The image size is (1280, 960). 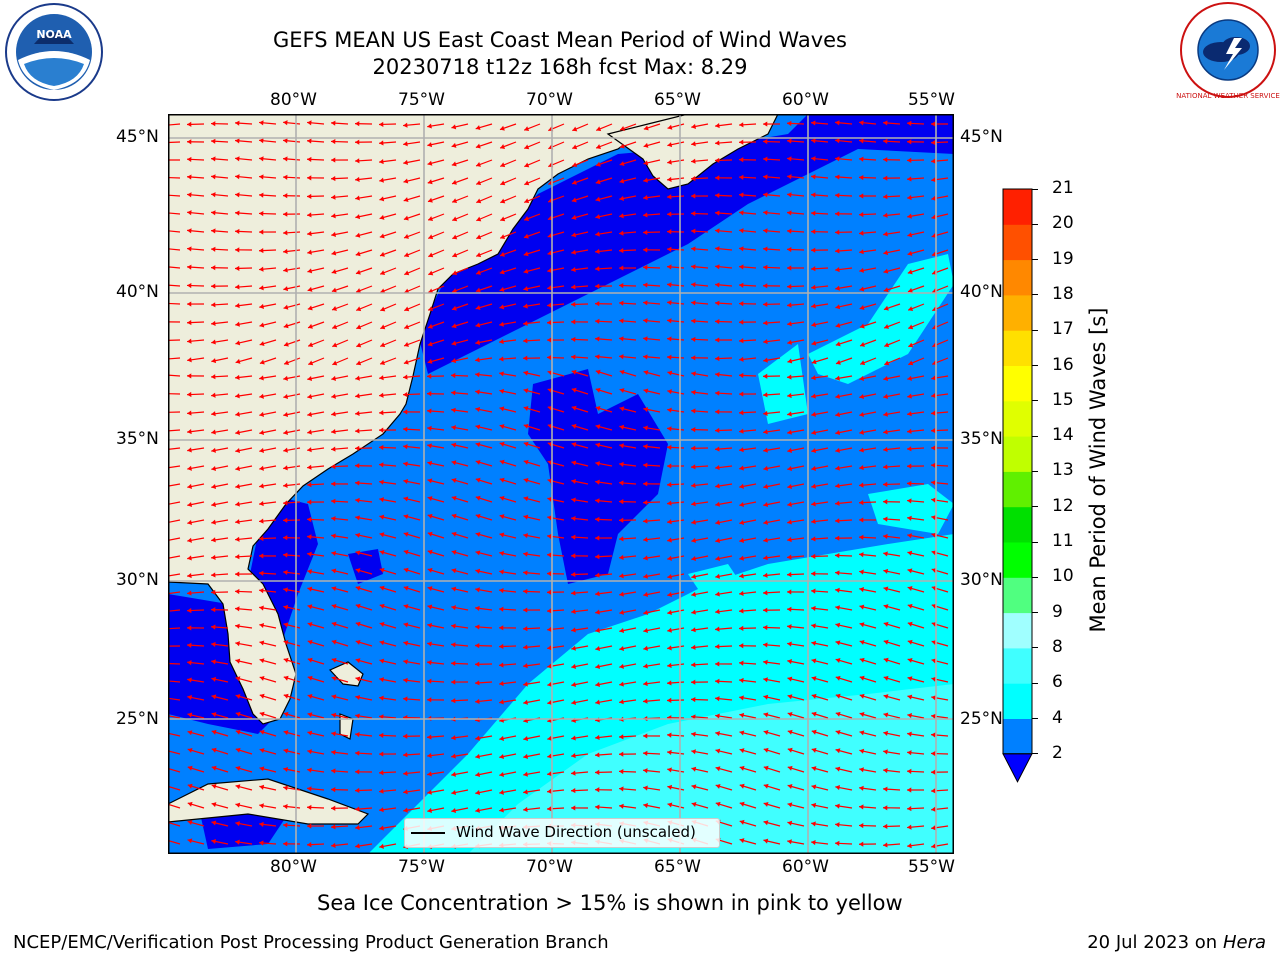 I want to click on colorbar-tick-label: 13, so click(x=1063, y=470).